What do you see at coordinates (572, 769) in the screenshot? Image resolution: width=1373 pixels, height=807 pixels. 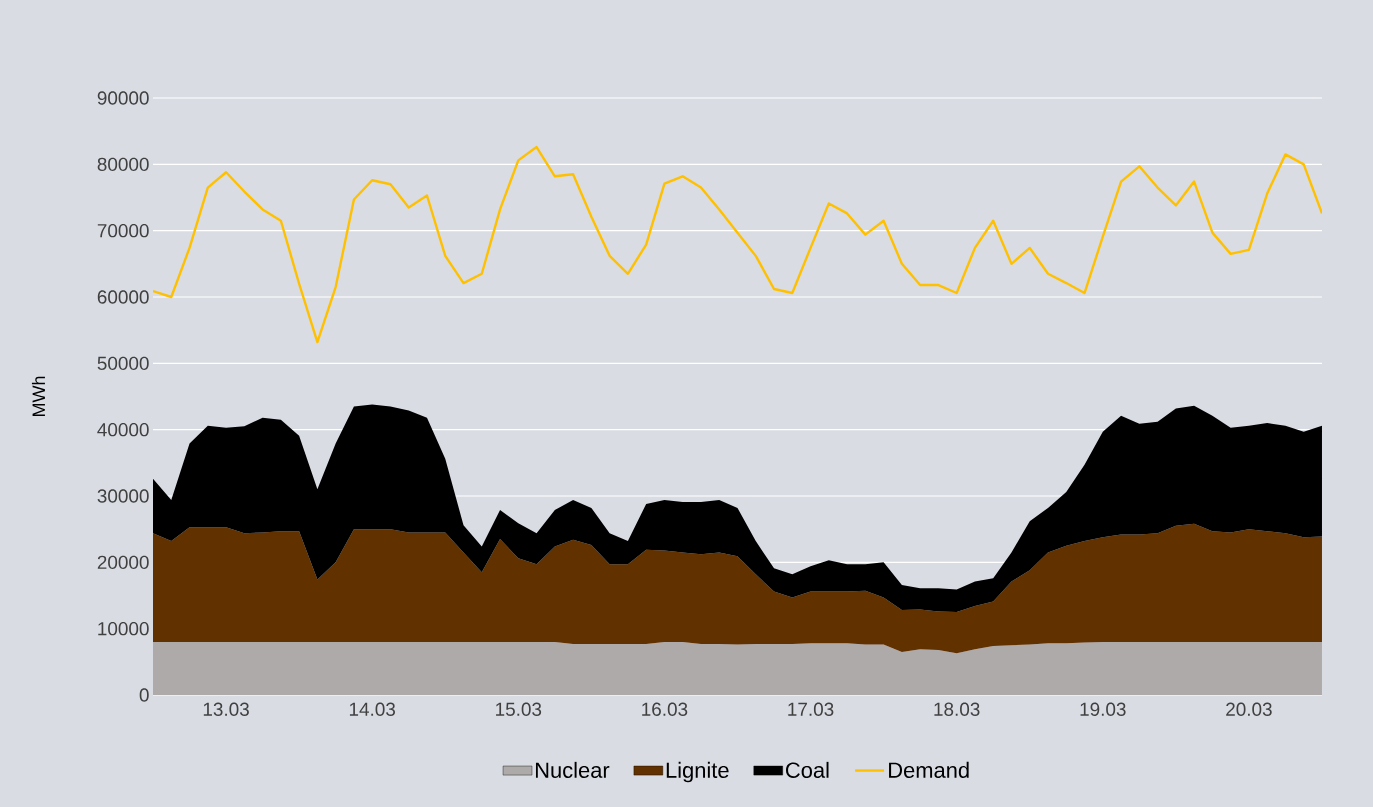 I see `legend-label: Nuclear` at bounding box center [572, 769].